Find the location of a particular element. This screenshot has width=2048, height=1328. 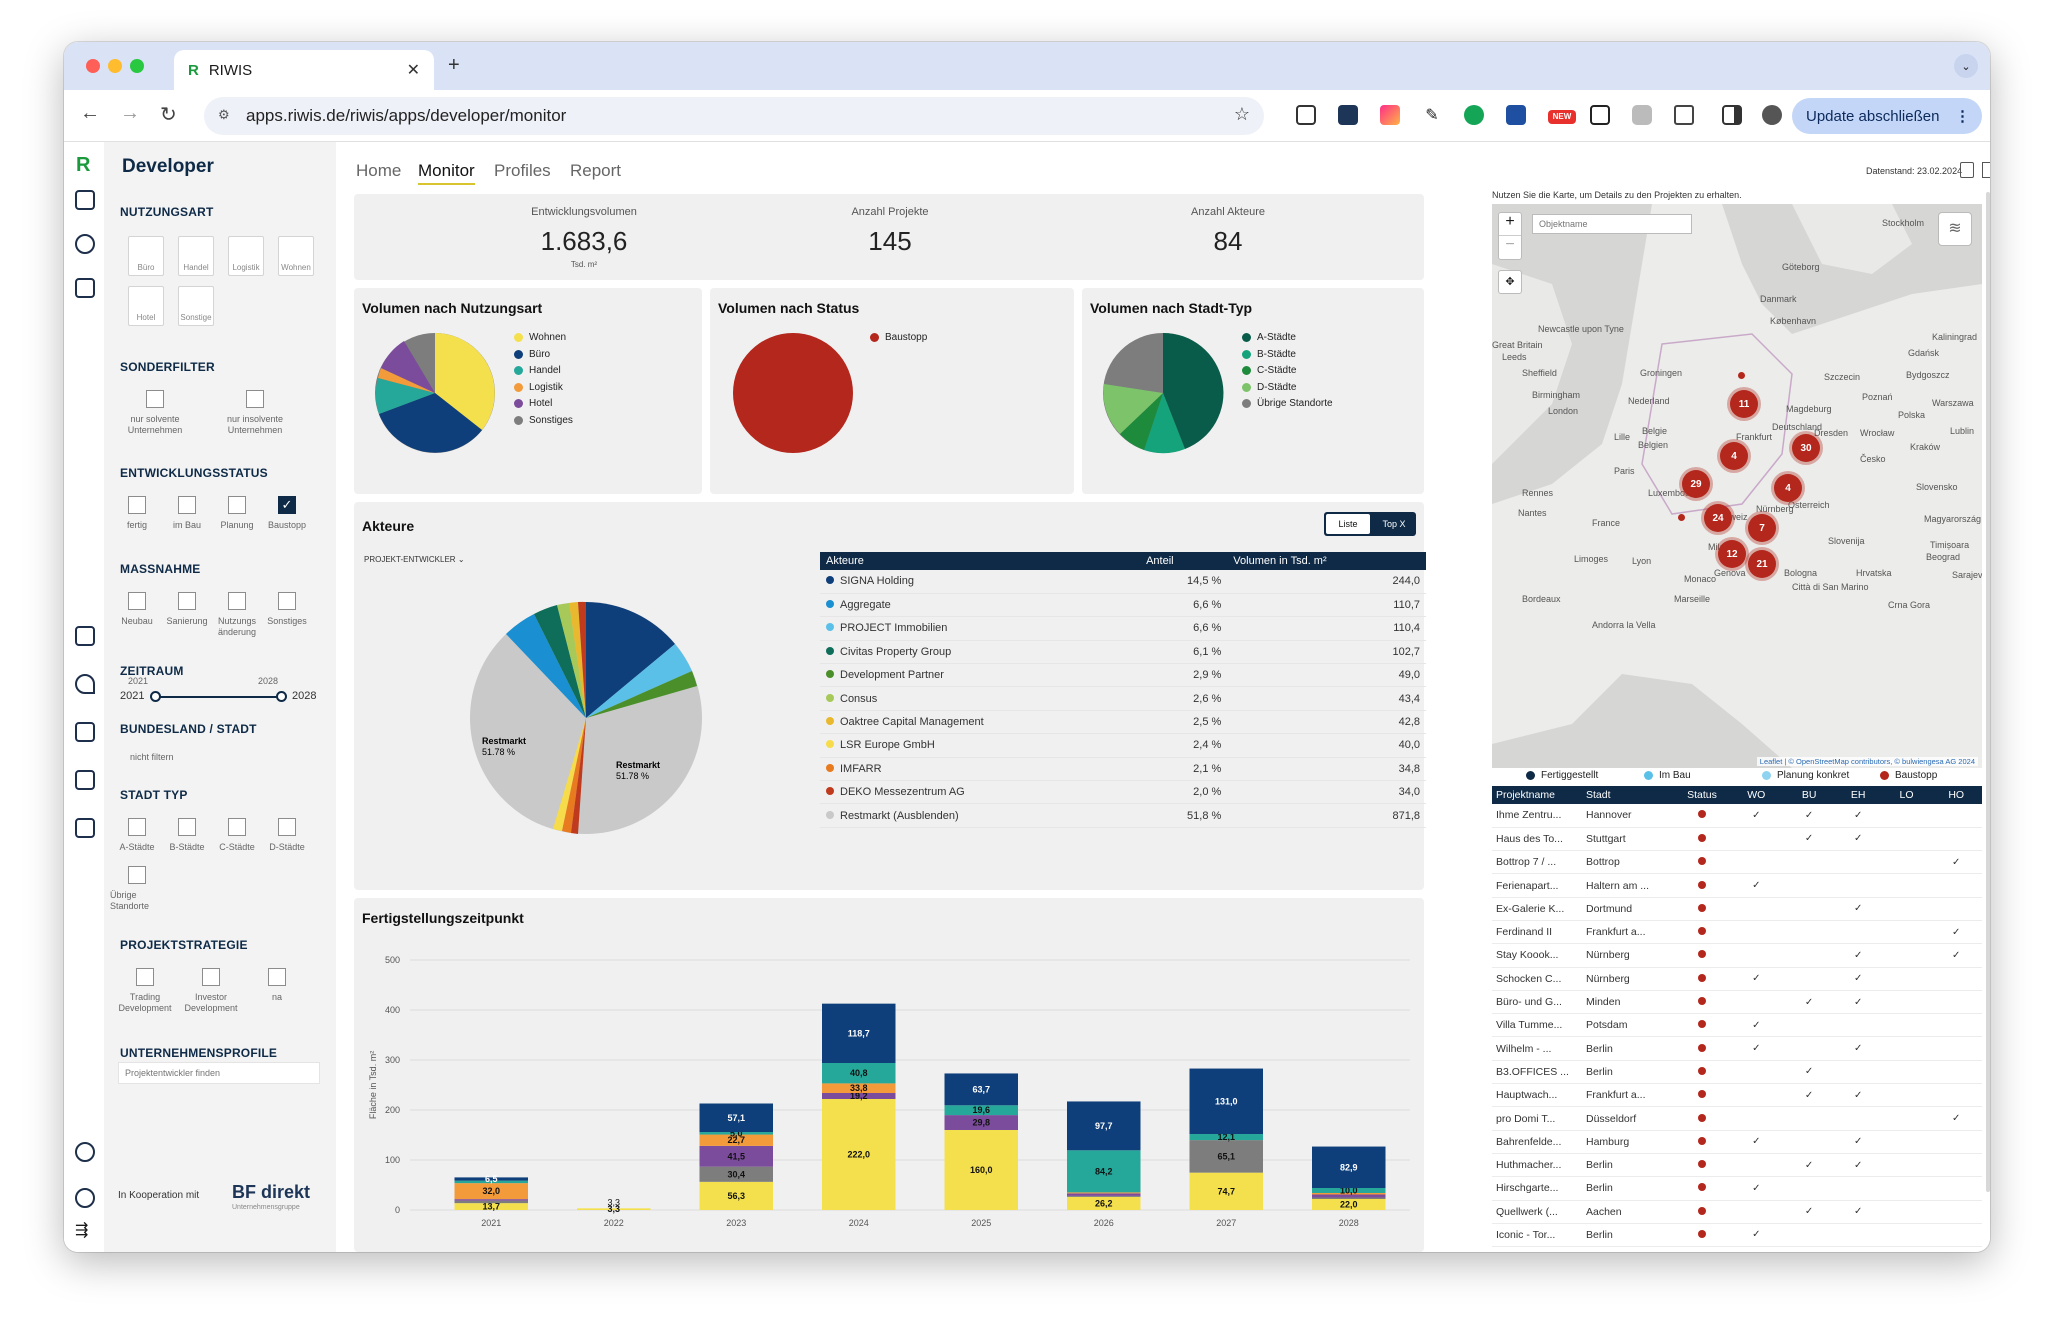

pie-slice-a-staedte is located at coordinates (1193, 390).